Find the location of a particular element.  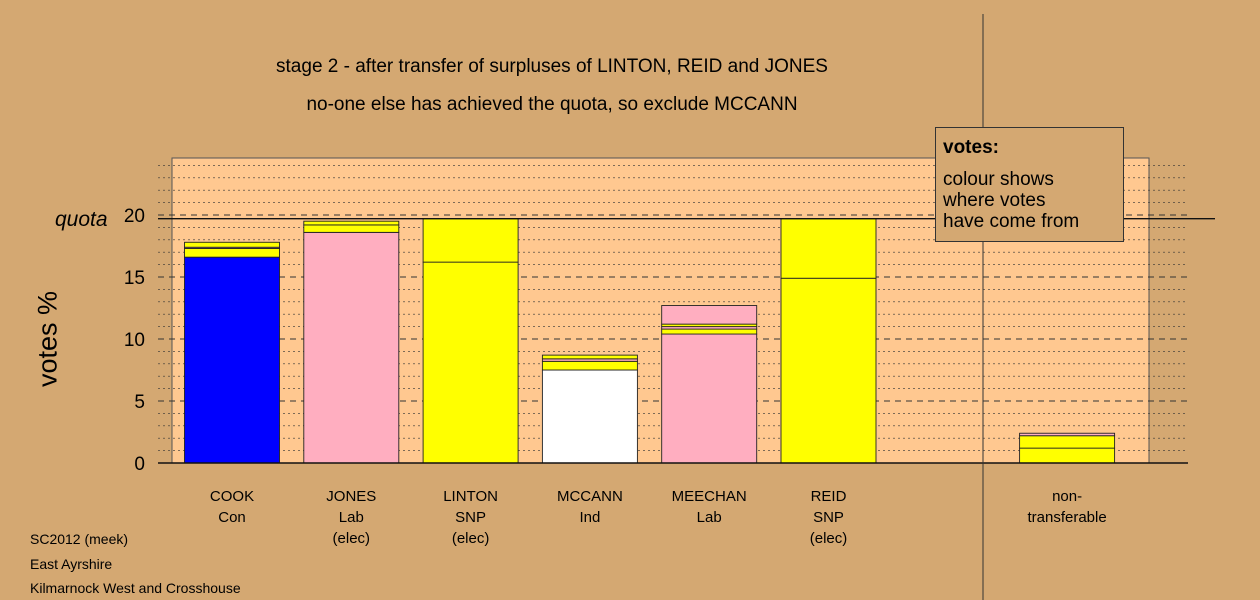

candidate-label: LINTON SNP (elec) is located at coordinates (471, 517).